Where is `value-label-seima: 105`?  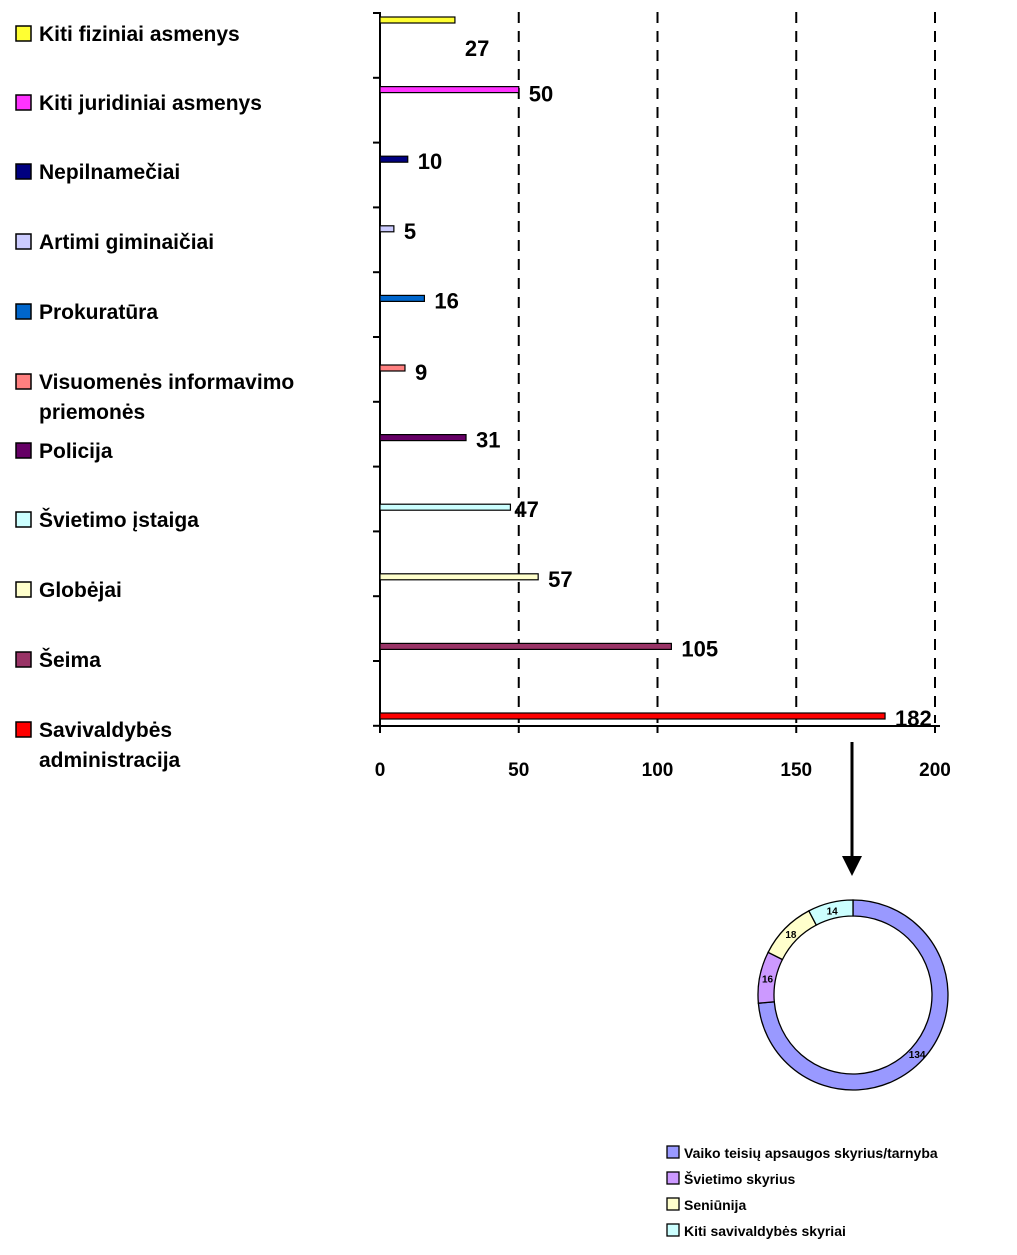
value-label-seima: 105 is located at coordinates (699, 648).